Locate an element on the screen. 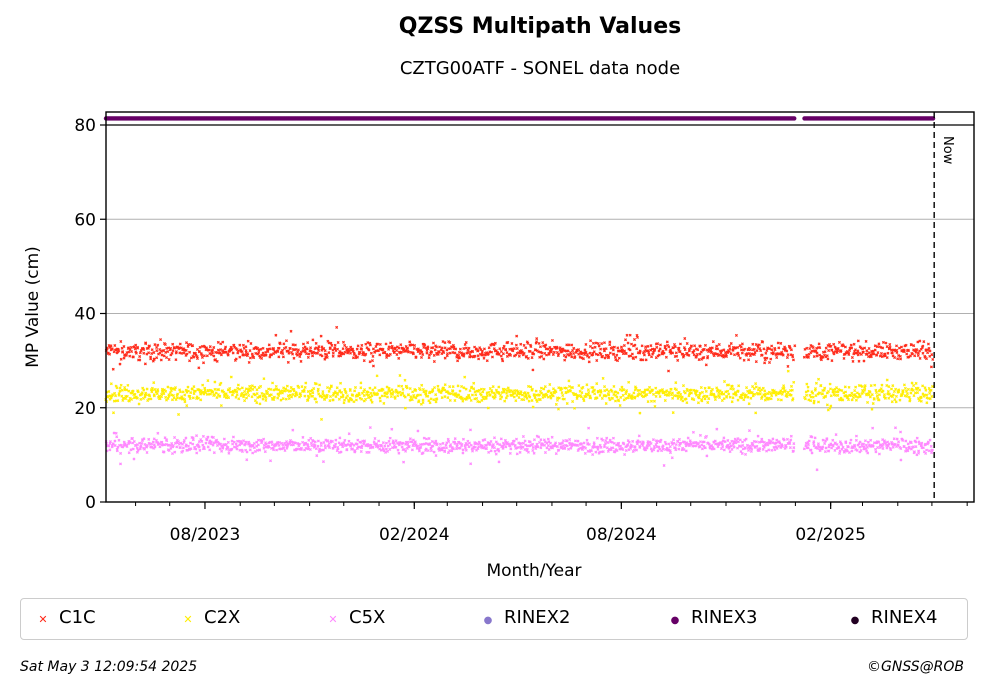 This screenshot has width=992, height=699. legend-item-c1c: ✕ C1C is located at coordinates (63, 617).